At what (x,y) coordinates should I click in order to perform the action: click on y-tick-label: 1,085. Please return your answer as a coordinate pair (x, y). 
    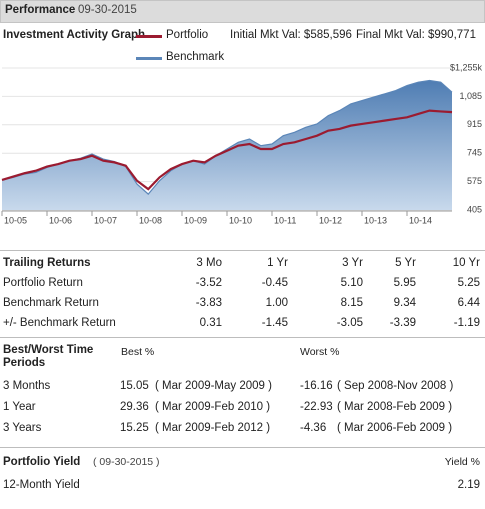
    Looking at the image, I should click on (470, 96).